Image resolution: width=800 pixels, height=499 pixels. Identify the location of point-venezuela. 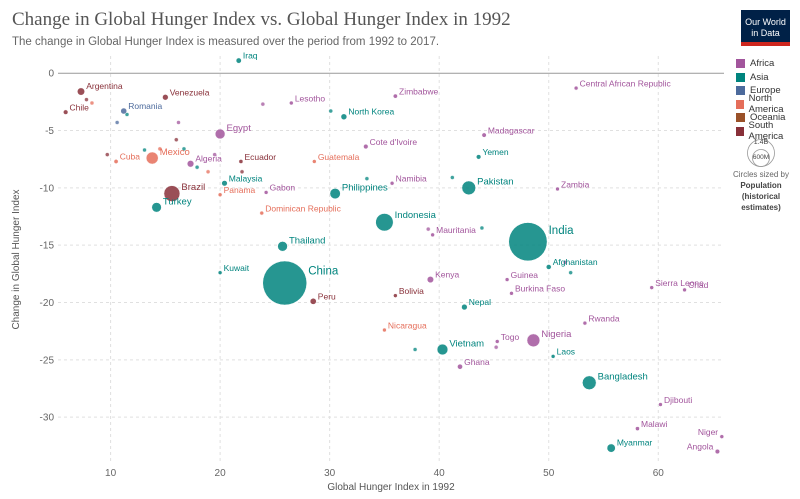
(165, 97).